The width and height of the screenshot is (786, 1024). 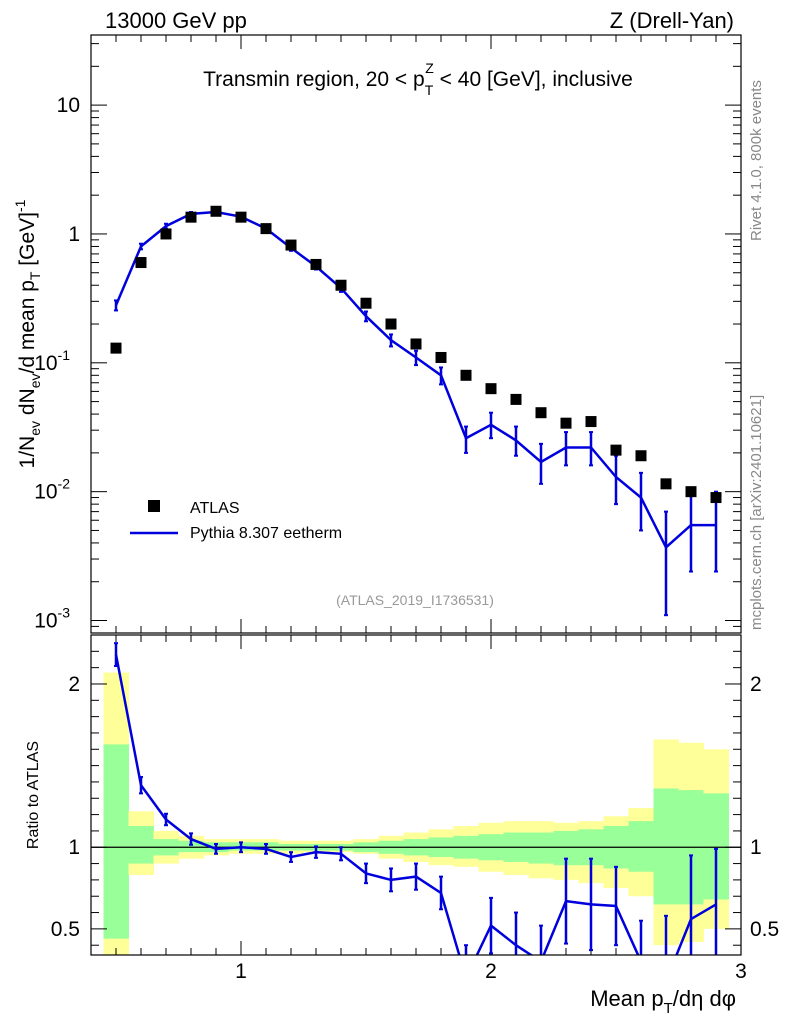 I want to click on ratio-y-tick-label-right: 0.5, so click(x=764, y=929).